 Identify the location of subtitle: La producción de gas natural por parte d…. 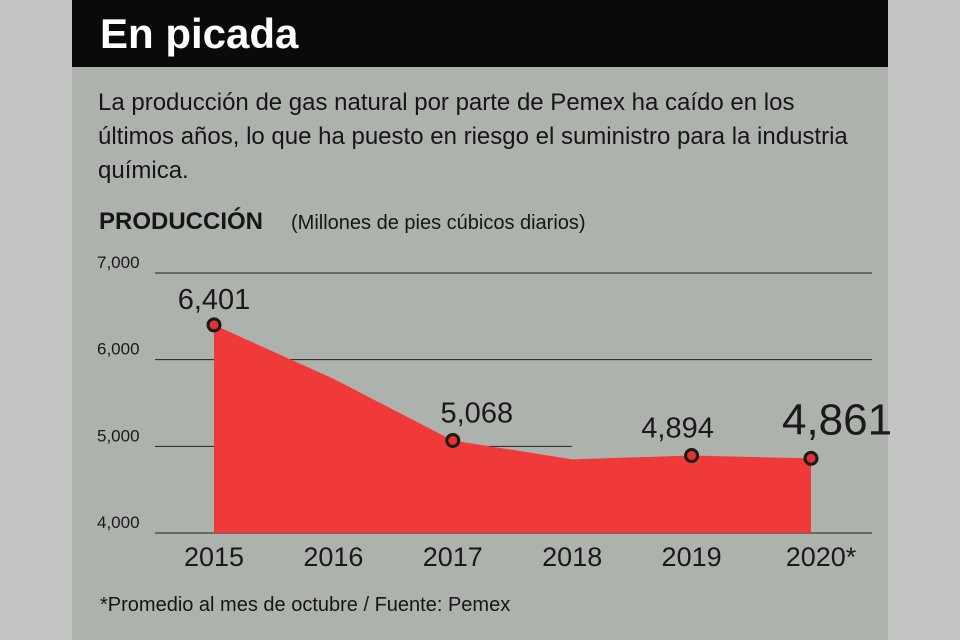
(473, 136).